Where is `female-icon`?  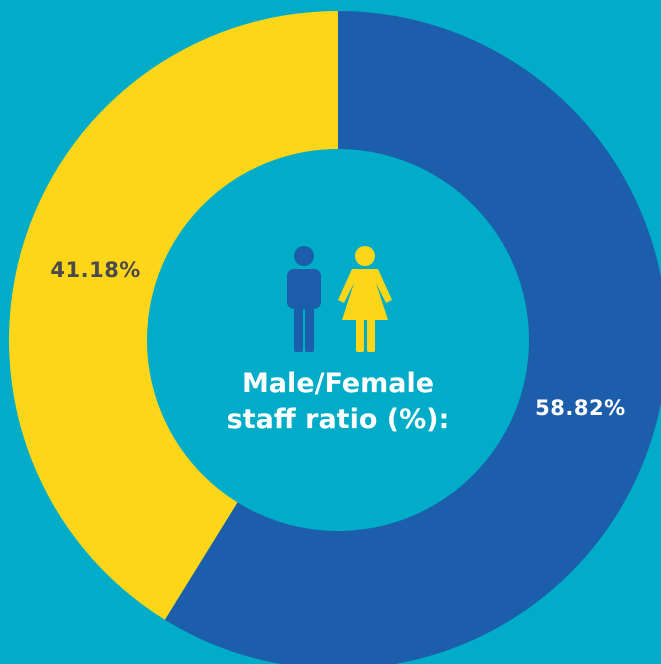
female-icon is located at coordinates (365, 299).